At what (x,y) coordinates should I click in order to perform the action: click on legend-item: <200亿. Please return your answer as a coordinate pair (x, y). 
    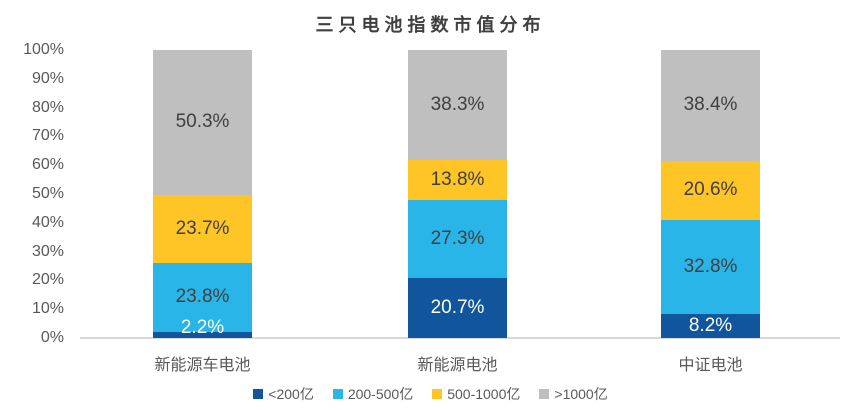
    Looking at the image, I should click on (283, 394).